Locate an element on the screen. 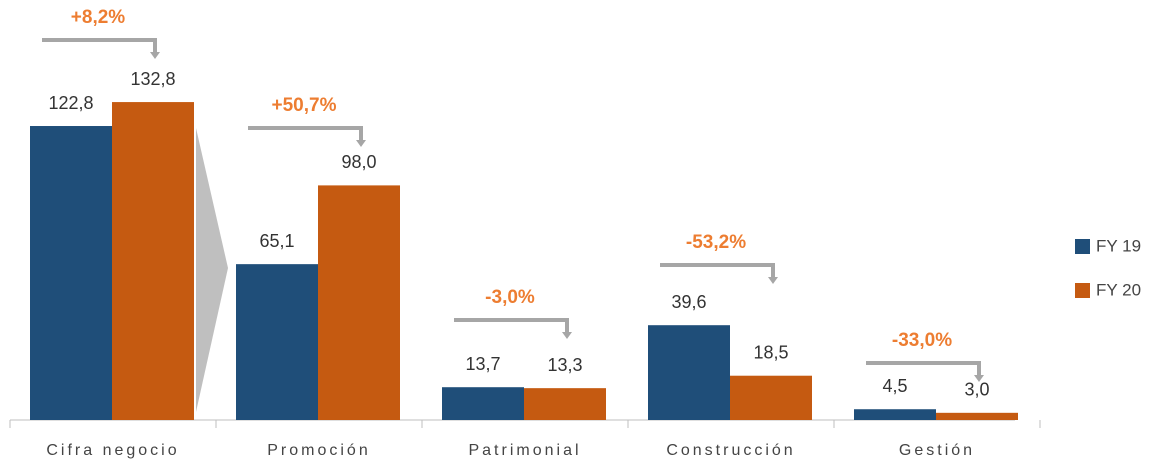  x-tick-label: Cifra negocio is located at coordinates (112, 450).